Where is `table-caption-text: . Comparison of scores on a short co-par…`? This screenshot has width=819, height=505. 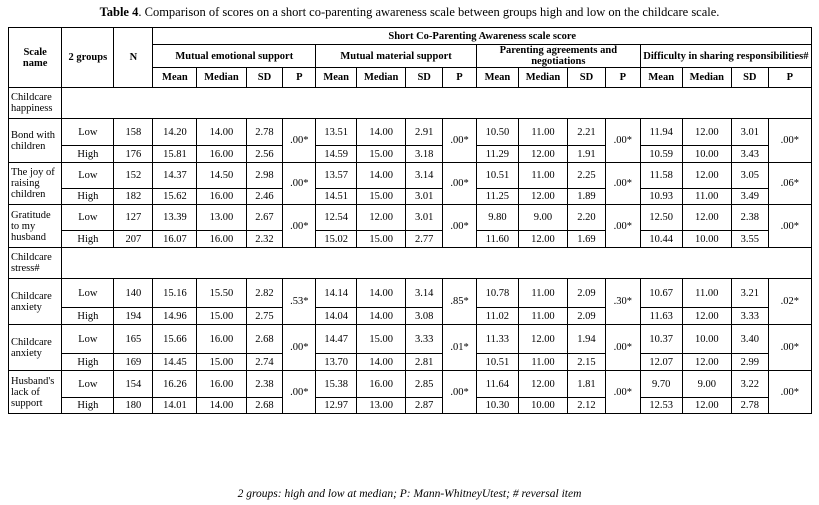 table-caption-text: . Comparison of scores on a short co-par… is located at coordinates (429, 12).